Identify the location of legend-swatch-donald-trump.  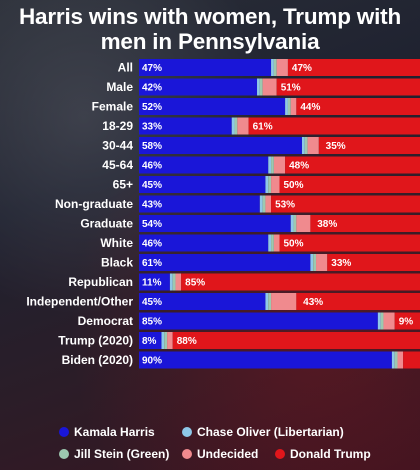
(280, 454).